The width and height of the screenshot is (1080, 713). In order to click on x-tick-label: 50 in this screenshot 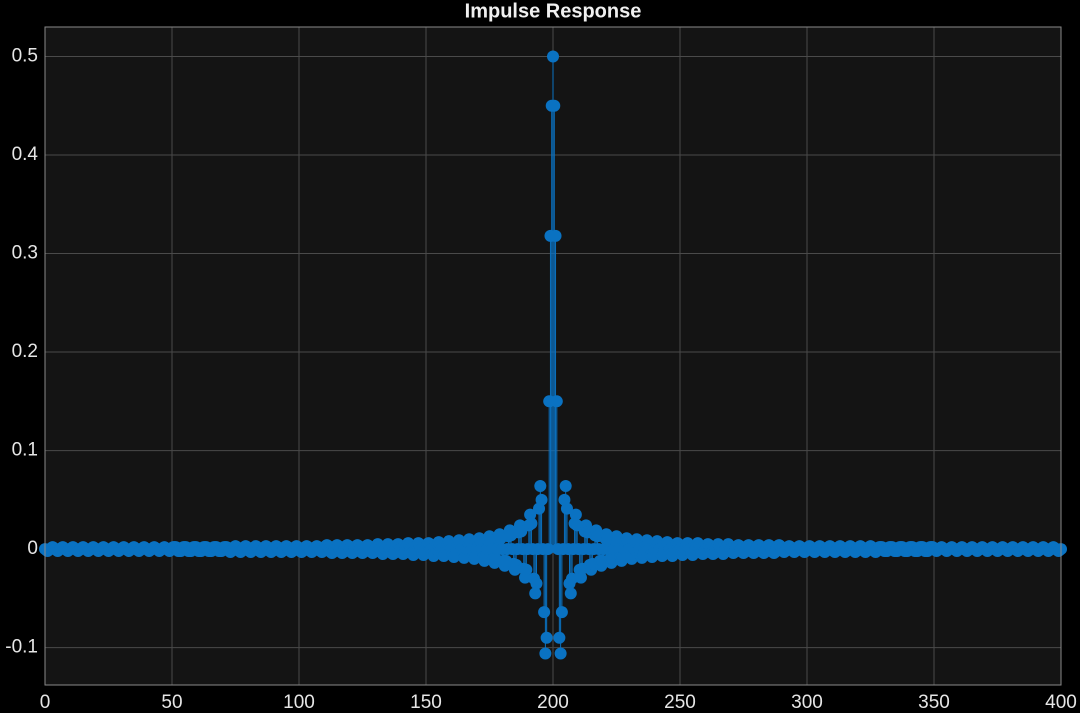, I will do `click(171, 702)`.